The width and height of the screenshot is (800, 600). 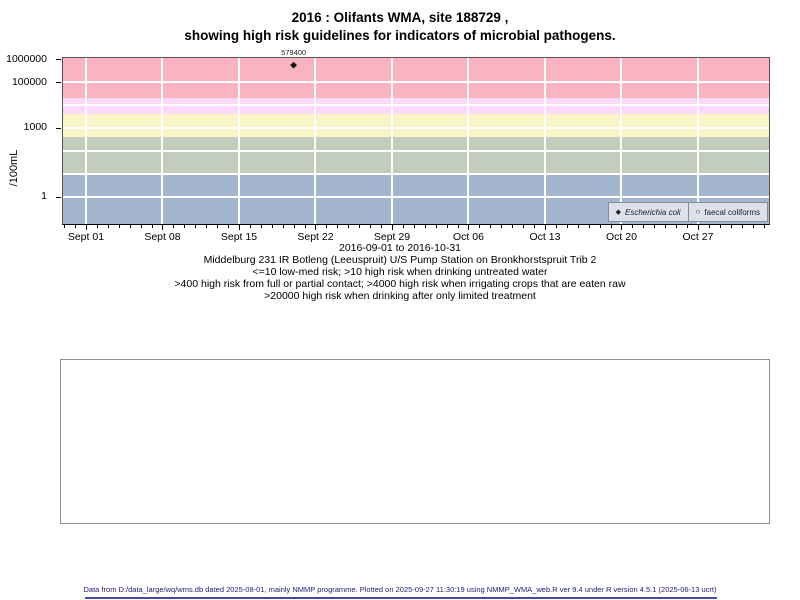 What do you see at coordinates (392, 237) in the screenshot?
I see `x-tick-label: Sept 29` at bounding box center [392, 237].